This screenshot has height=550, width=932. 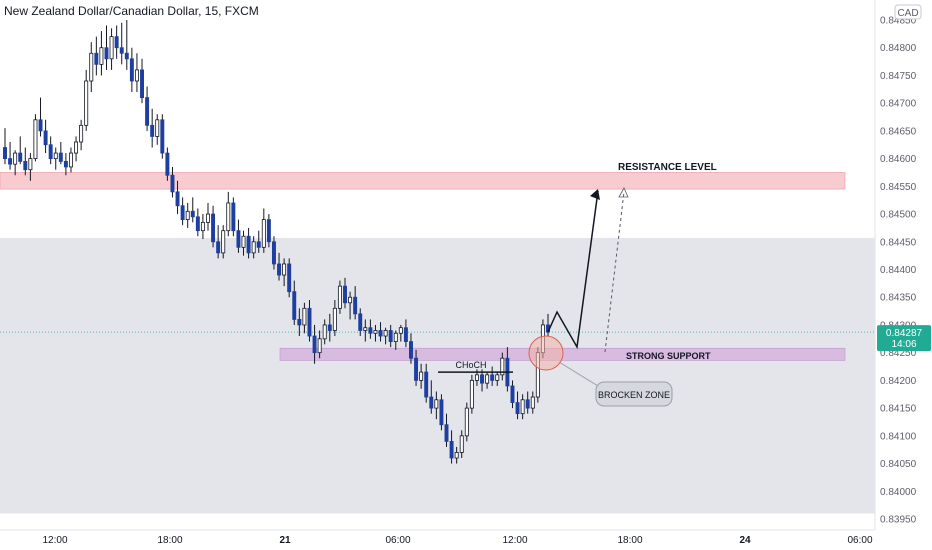 What do you see at coordinates (437, 540) in the screenshot?
I see `time-axis-bg` at bounding box center [437, 540].